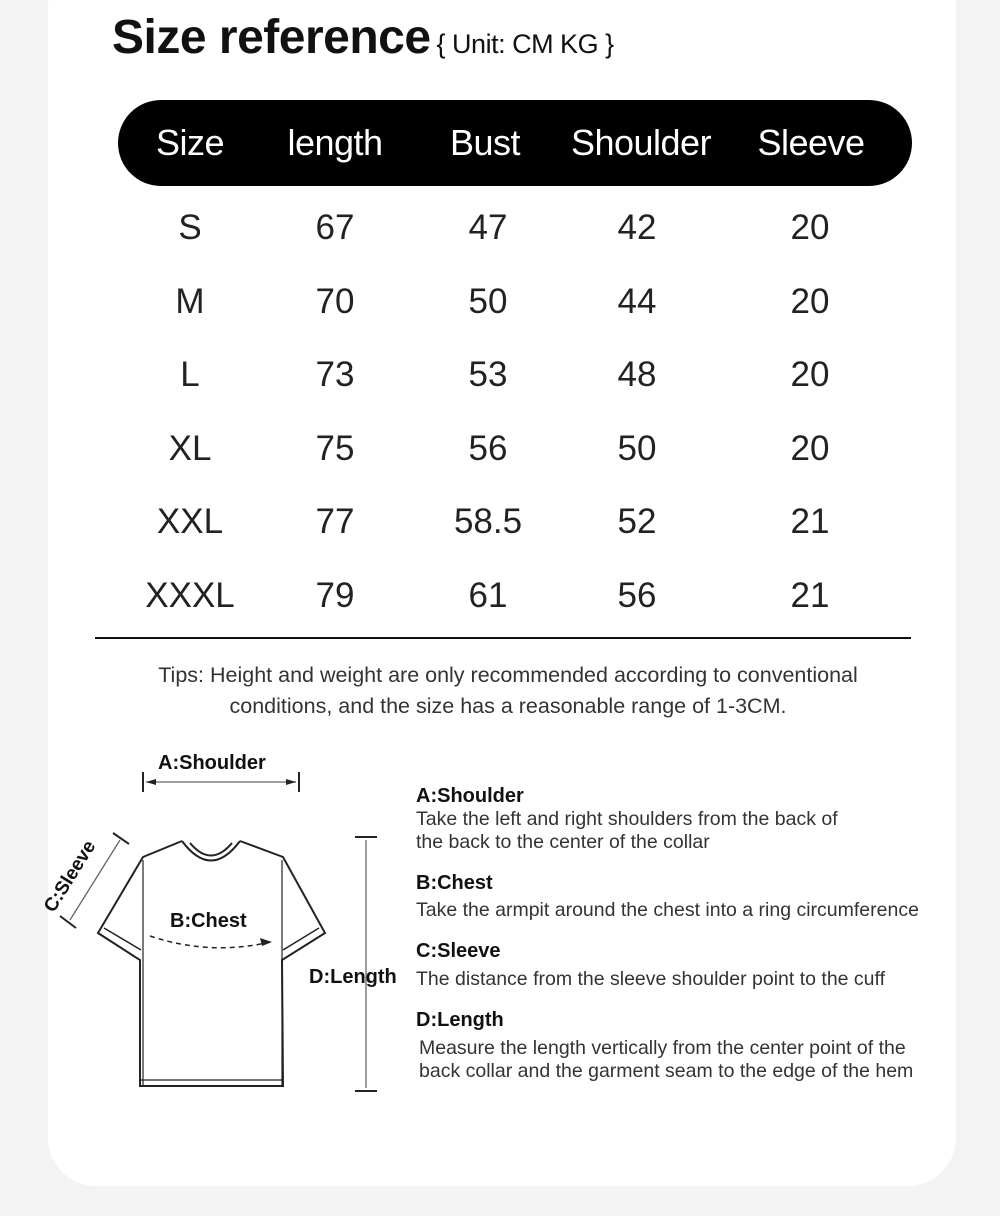 This screenshot has height=1216, width=1000. What do you see at coordinates (335, 227) in the screenshot?
I see `cell-length: 67` at bounding box center [335, 227].